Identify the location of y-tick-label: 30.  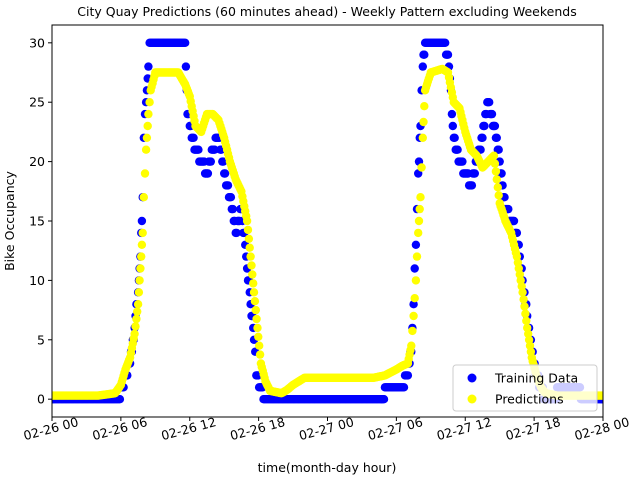
(37, 42).